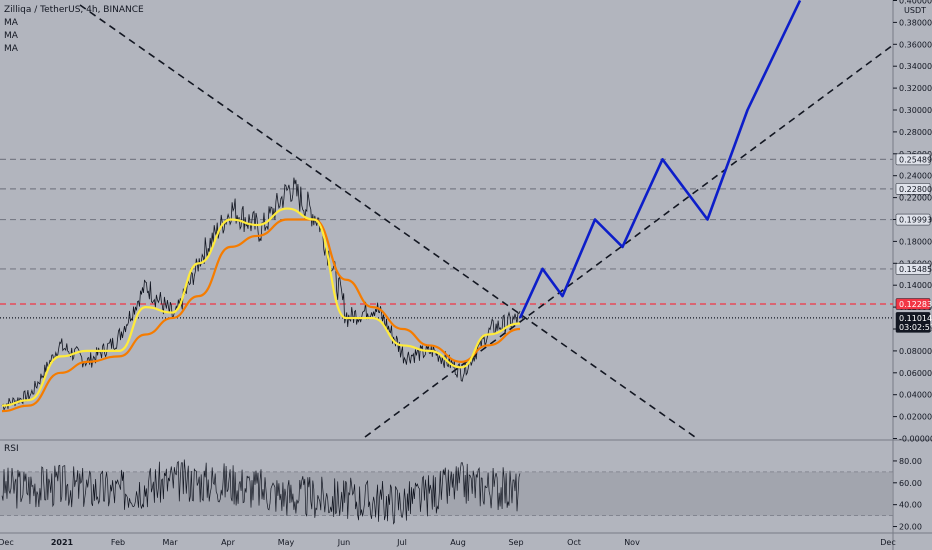 The width and height of the screenshot is (932, 550). I want to click on indicator-ma-3: MA, so click(11, 49).